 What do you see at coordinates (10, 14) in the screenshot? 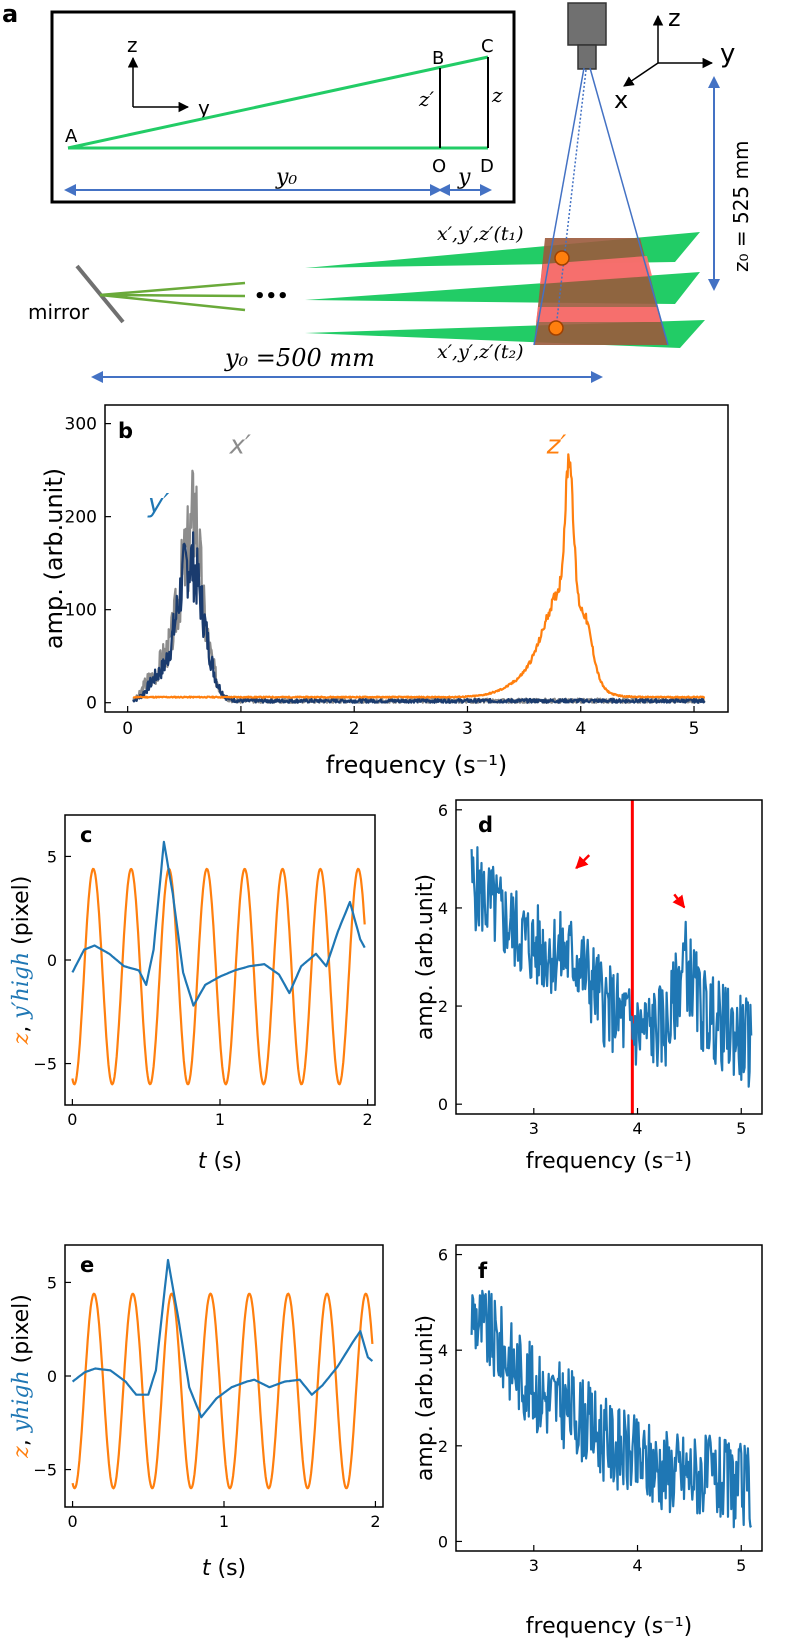
I see `panel-a-label: a` at bounding box center [10, 14].